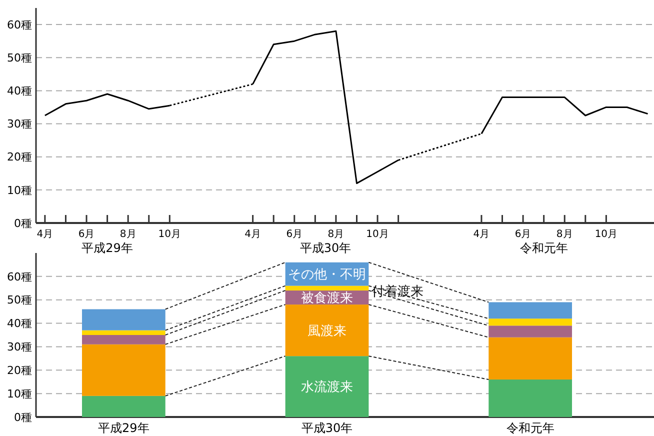  What do you see at coordinates (544, 248) in the screenshot?
I see `annotation: 令和元年` at bounding box center [544, 248].